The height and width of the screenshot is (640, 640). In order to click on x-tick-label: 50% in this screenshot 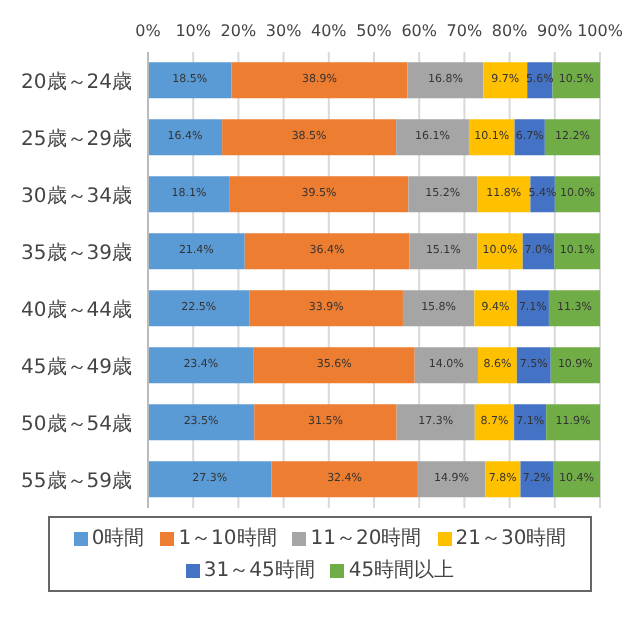, I will do `click(374, 31)`.